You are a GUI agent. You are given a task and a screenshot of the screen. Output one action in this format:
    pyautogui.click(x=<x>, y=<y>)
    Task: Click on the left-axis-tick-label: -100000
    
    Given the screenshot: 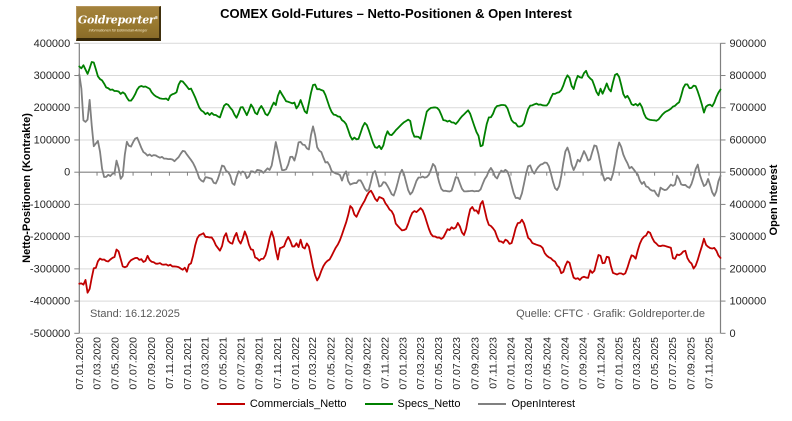 What is the action you would take?
    pyautogui.click(x=50, y=205)
    